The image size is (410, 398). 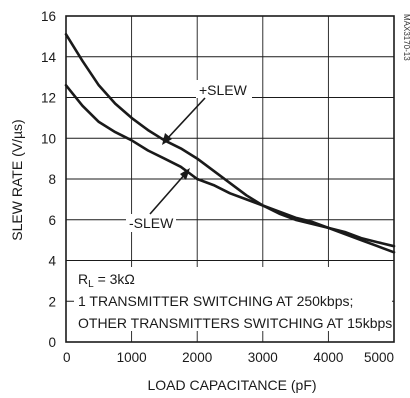 What do you see at coordinates (228, 357) in the screenshot?
I see `x-tick-labels: 0 1000 2000 3000 4000 5000` at bounding box center [228, 357].